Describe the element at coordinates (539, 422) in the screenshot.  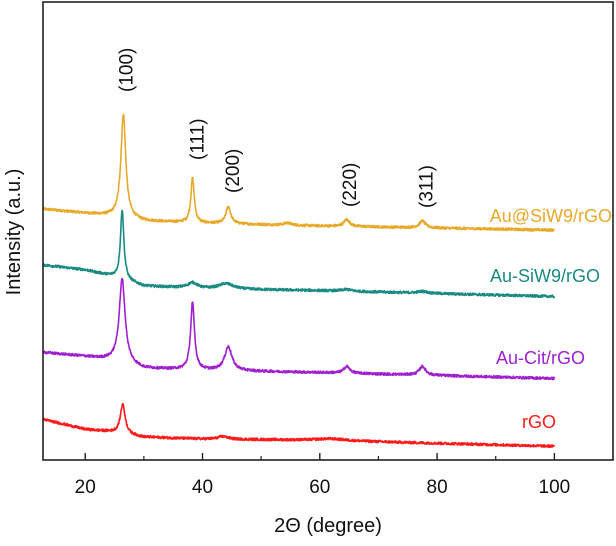
I see `series-label: rGO` at that location.